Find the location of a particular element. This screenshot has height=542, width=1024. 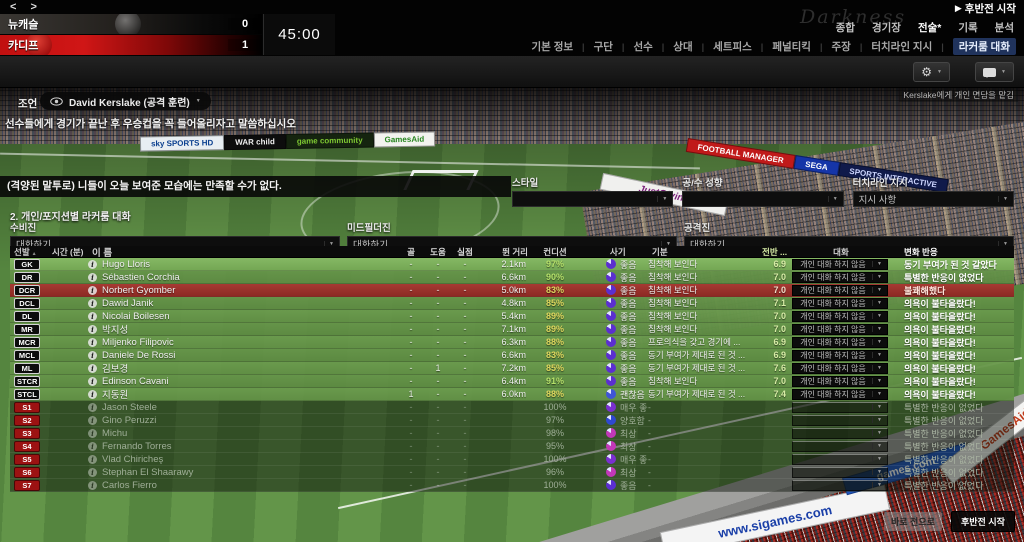

reaction-cell: 특별한 반응이 없었다 is located at coordinates (944, 459).